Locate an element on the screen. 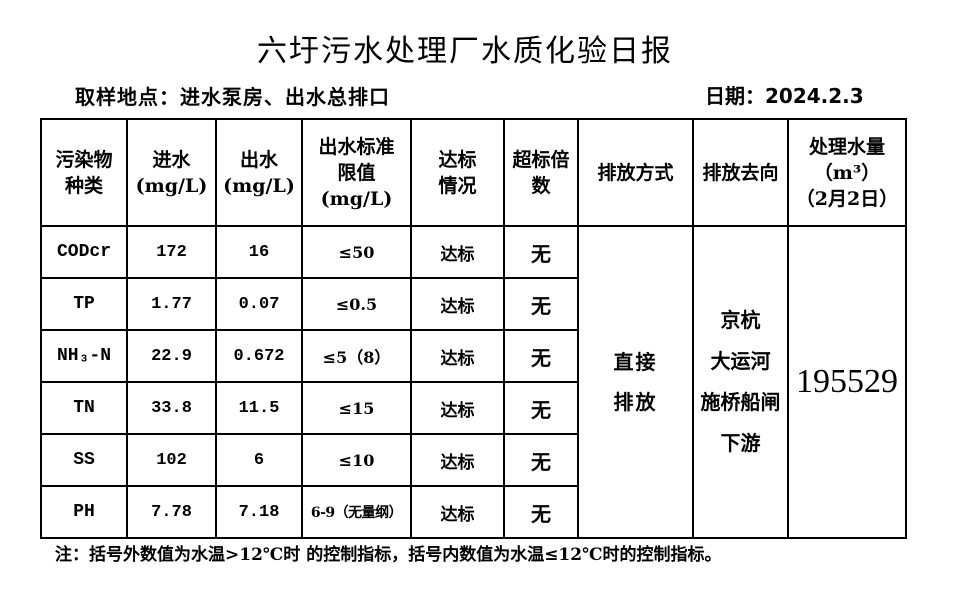 The image size is (965, 595). table-row-ss: SS 102 6 ≤10 达标 无 is located at coordinates (473, 460).